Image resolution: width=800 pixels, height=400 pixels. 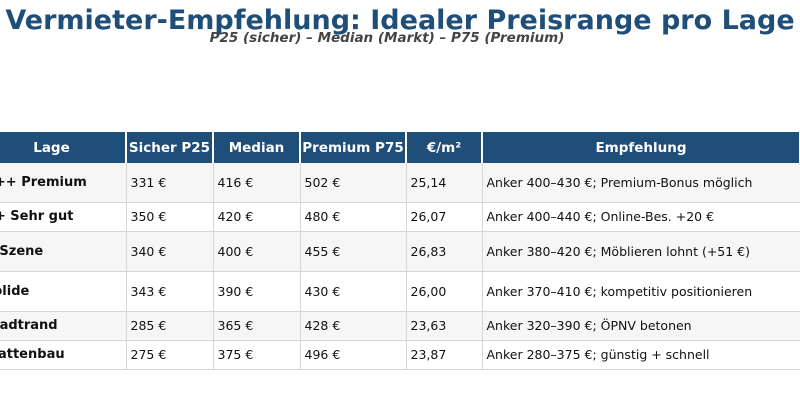 What do you see at coordinates (444, 147) in the screenshot?
I see `header-price-per-sqm: €/m²` at bounding box center [444, 147].